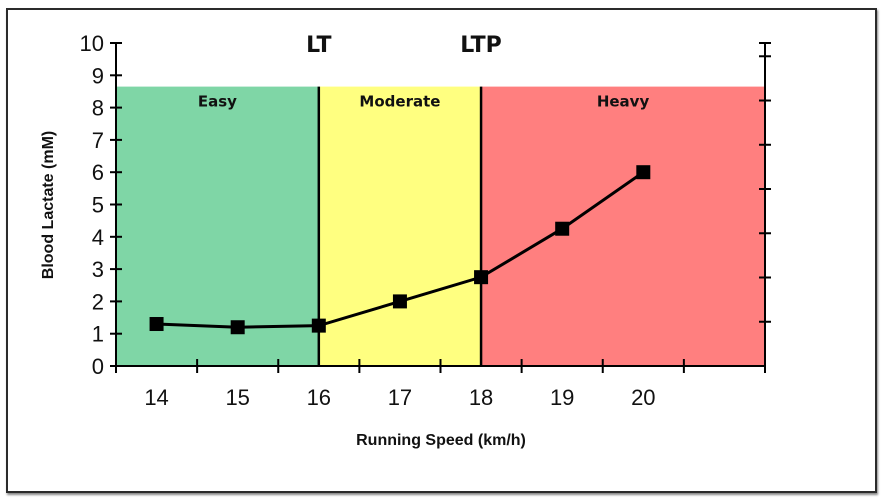 Image resolution: width=884 pixels, height=501 pixels. What do you see at coordinates (399, 102) in the screenshot?
I see `zone-label-moderate: Moderate` at bounding box center [399, 102].